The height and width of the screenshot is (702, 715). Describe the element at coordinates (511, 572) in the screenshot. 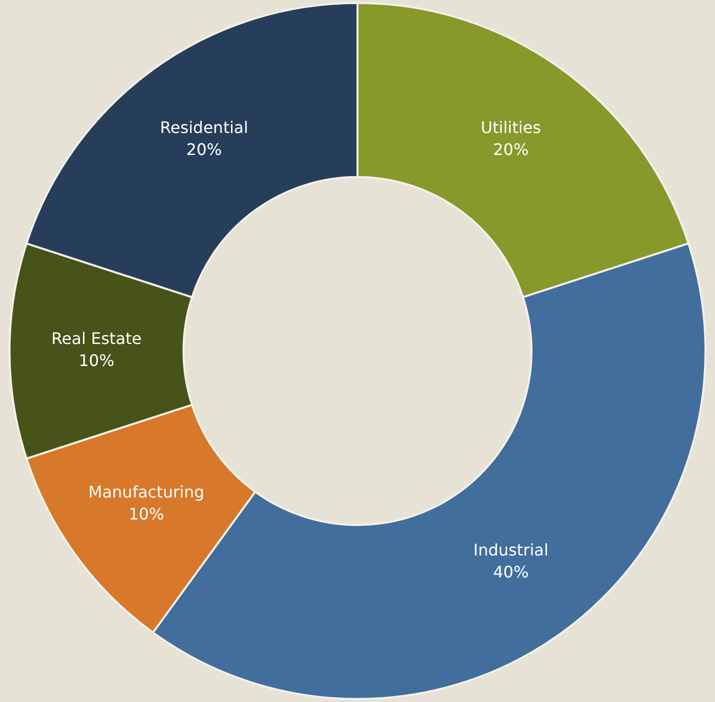

I see `data-label: 40%` at that location.